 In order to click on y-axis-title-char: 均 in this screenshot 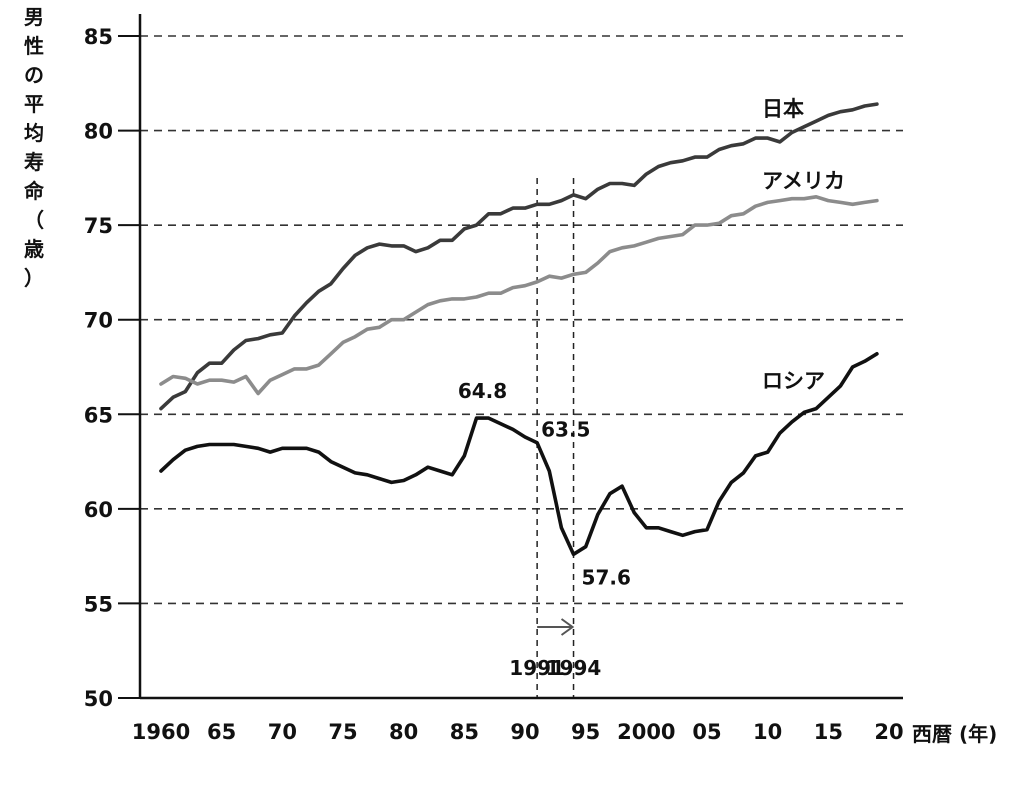, I will do `click(34, 133)`.